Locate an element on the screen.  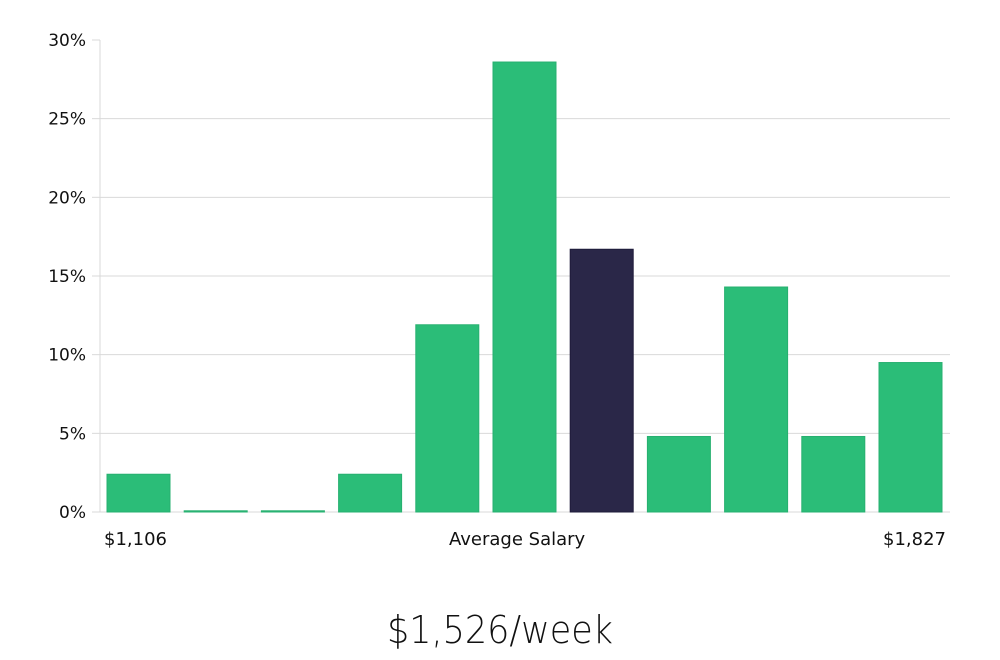
y-tick-label: 5% is located at coordinates (72, 434).